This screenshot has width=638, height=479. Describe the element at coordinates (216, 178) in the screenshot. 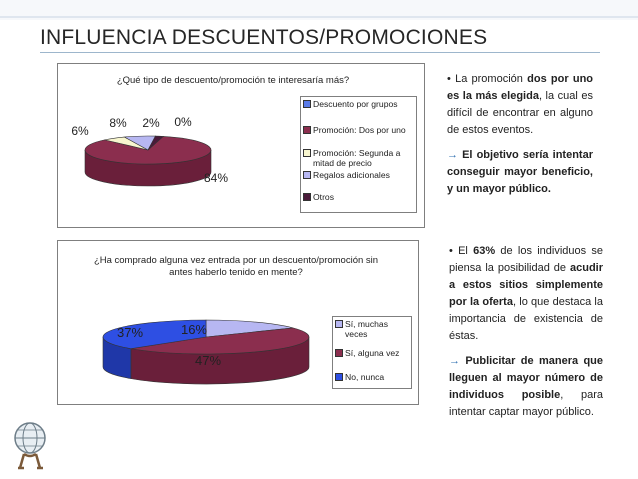

I see `chart-1-data-label-1: 84%` at that location.